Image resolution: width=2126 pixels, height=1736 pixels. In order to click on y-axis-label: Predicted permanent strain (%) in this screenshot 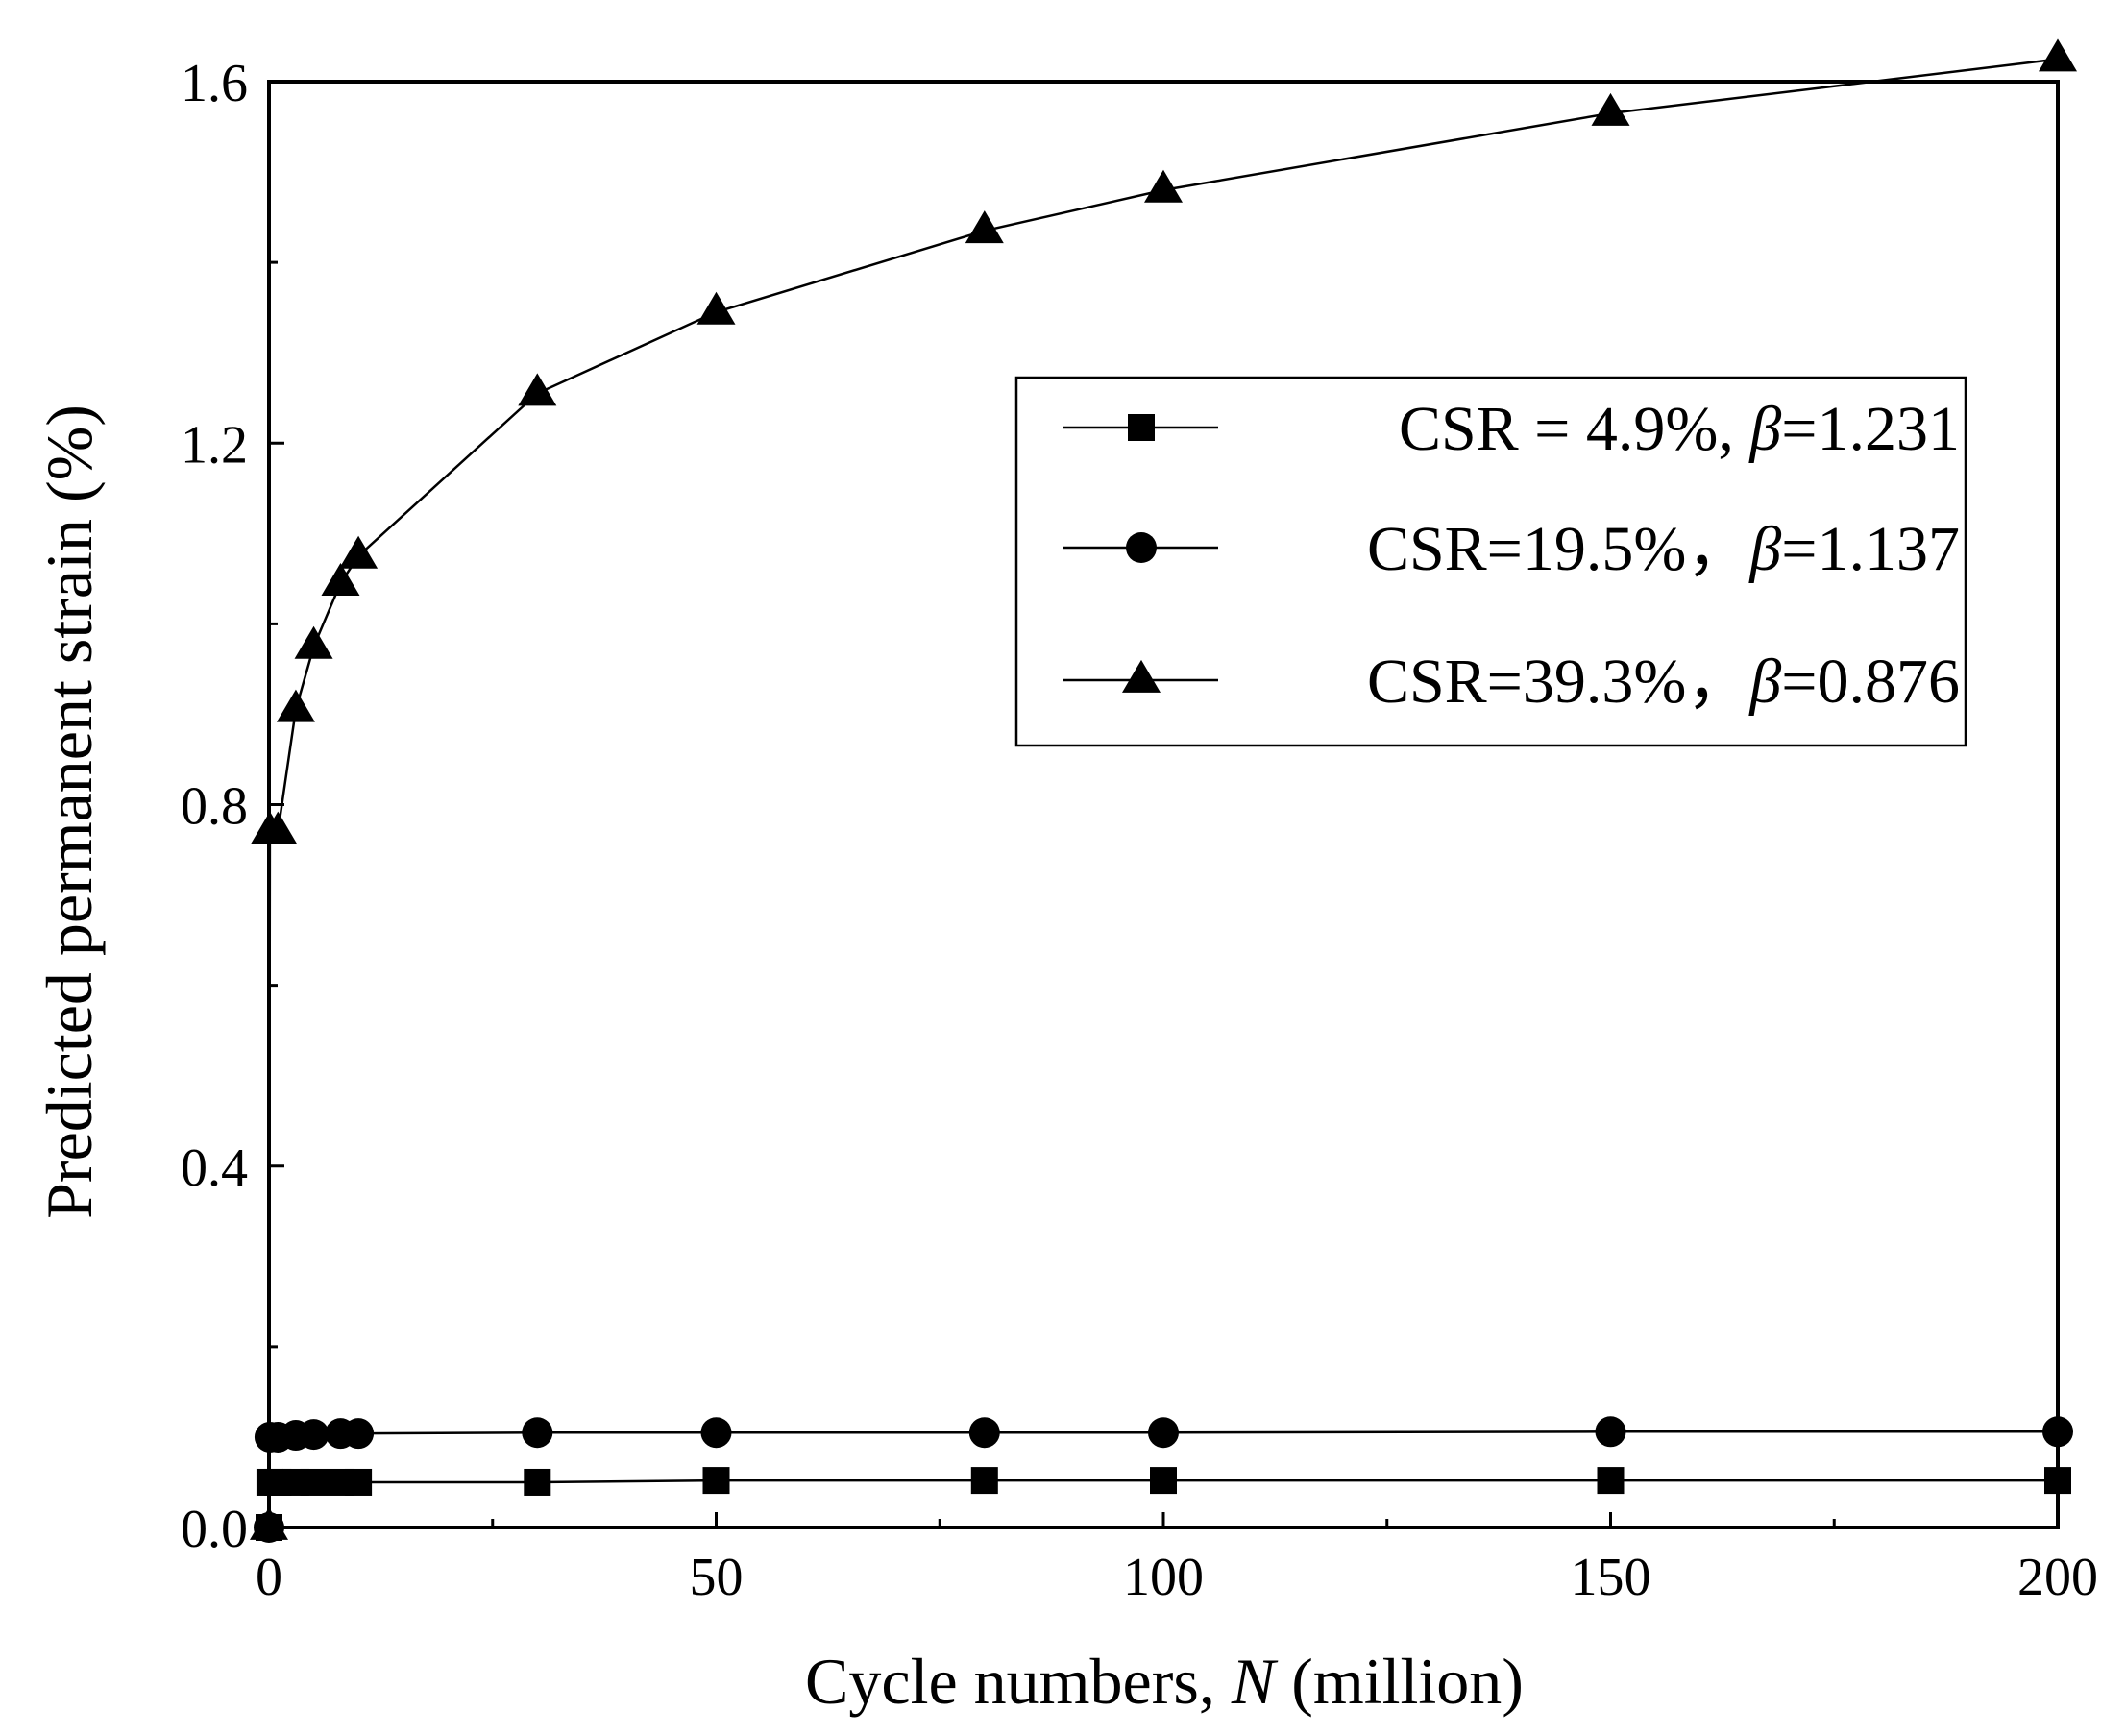, I will do `click(69, 811)`.